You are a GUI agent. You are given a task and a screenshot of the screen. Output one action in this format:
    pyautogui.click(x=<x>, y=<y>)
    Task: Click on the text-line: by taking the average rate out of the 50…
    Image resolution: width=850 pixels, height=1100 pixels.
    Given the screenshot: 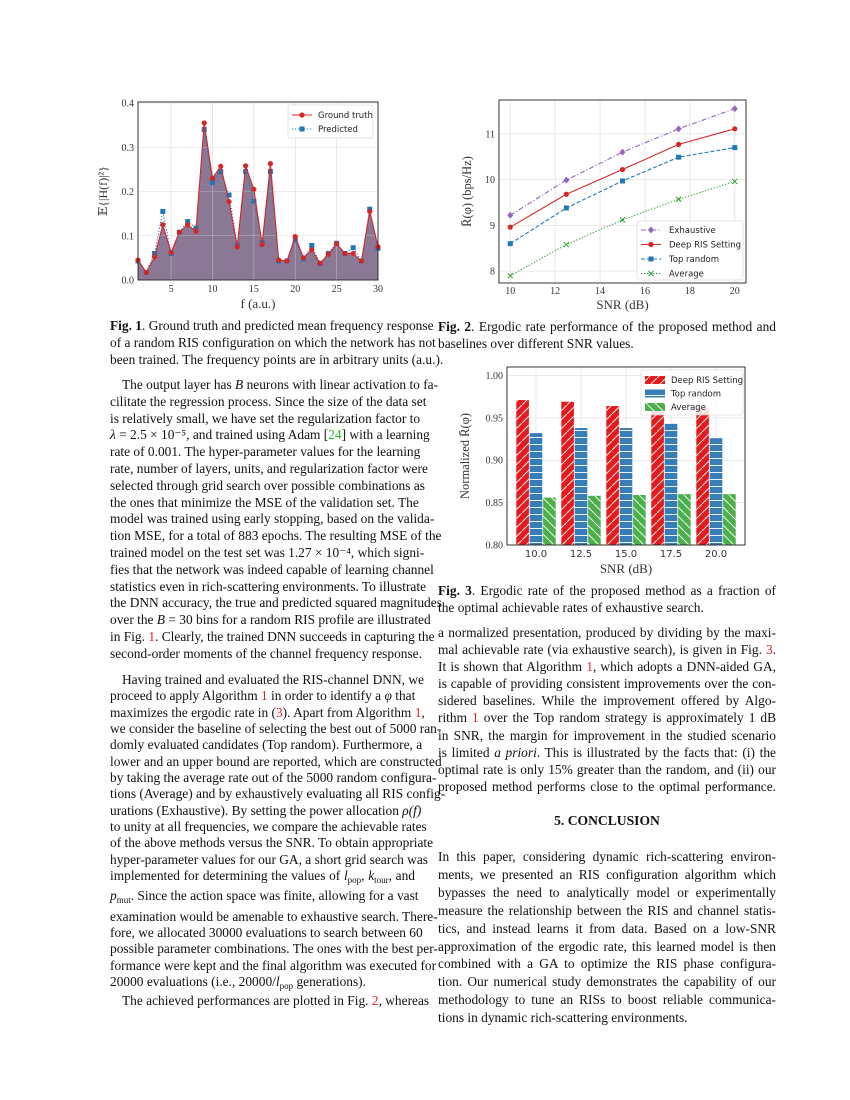 What is the action you would take?
    pyautogui.click(x=273, y=777)
    